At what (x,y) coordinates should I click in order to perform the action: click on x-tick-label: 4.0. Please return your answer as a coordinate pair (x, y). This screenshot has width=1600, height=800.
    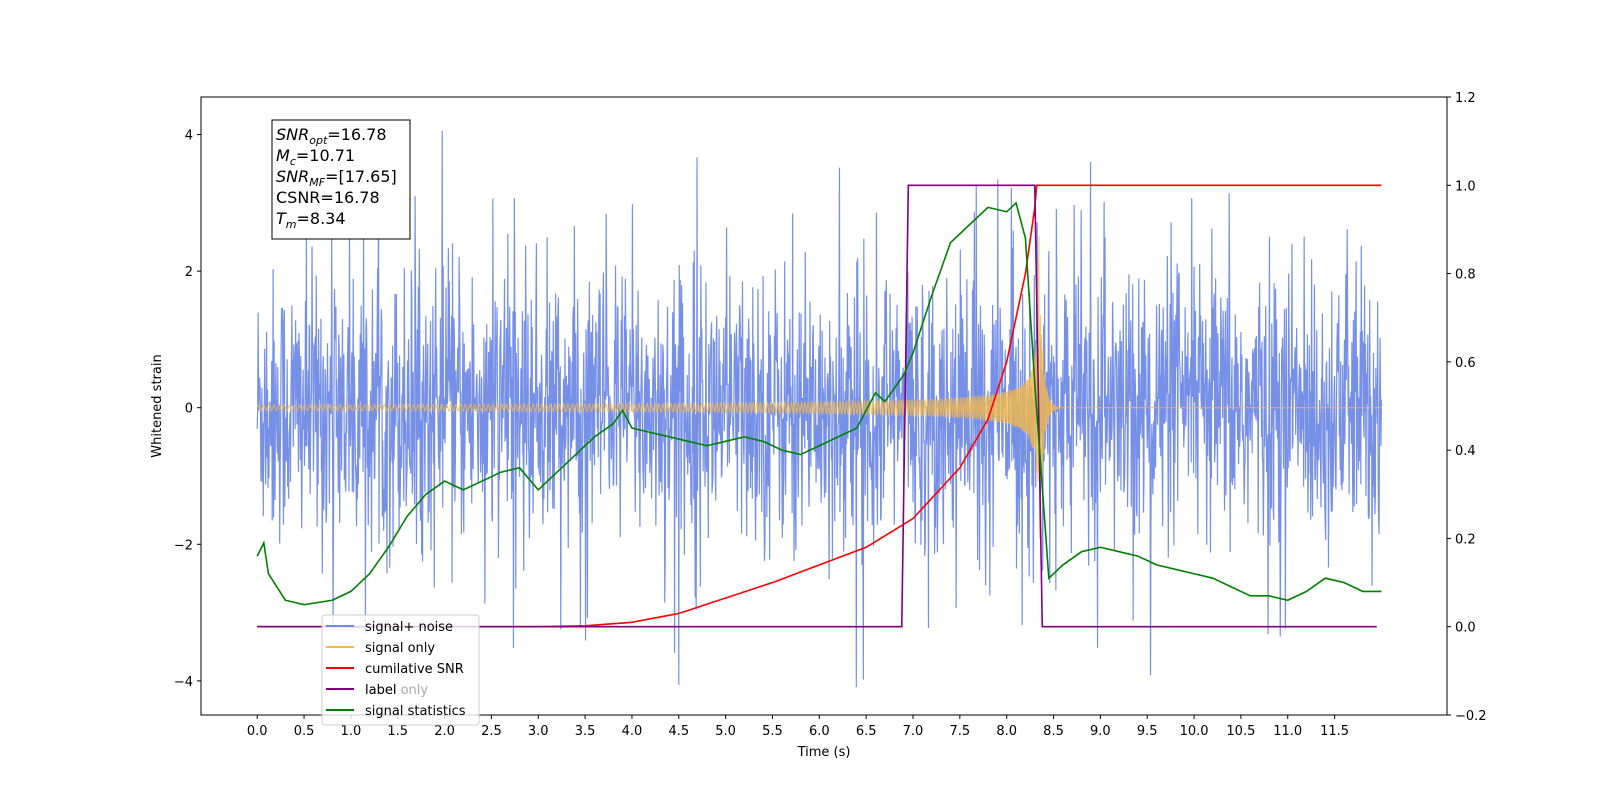
    Looking at the image, I should click on (632, 731).